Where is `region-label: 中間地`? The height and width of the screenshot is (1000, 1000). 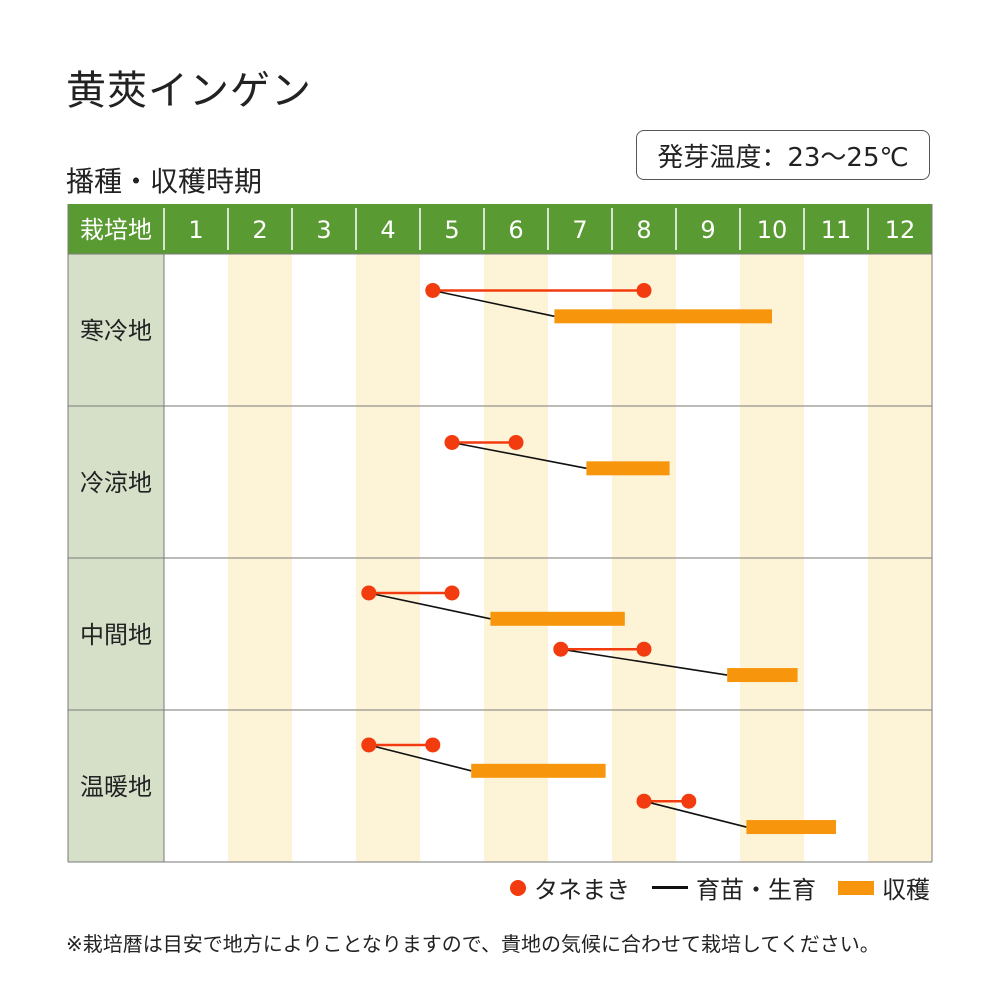
region-label: 中間地 is located at coordinates (116, 635).